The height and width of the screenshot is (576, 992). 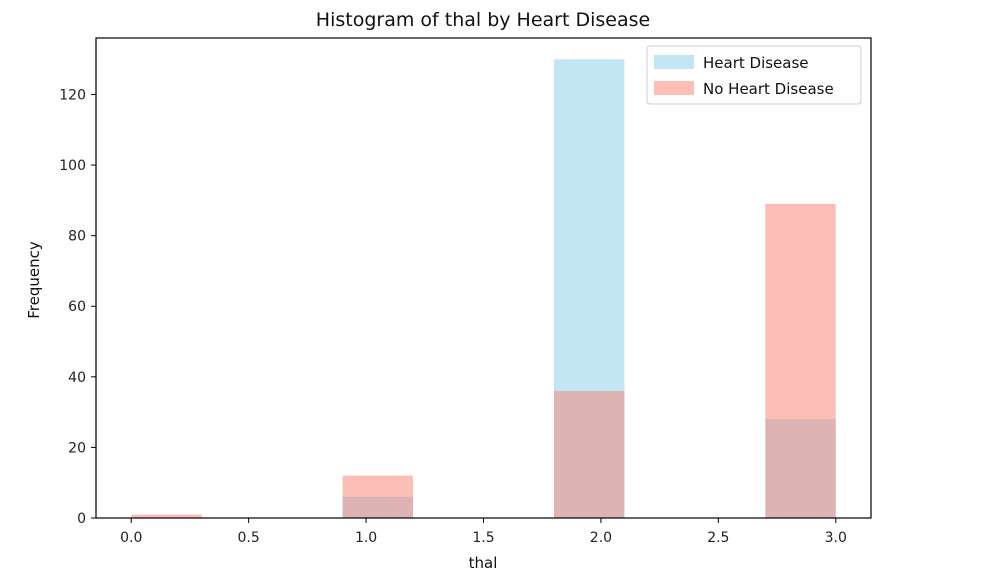 What do you see at coordinates (366, 538) in the screenshot?
I see `x-tick-label: 1.0` at bounding box center [366, 538].